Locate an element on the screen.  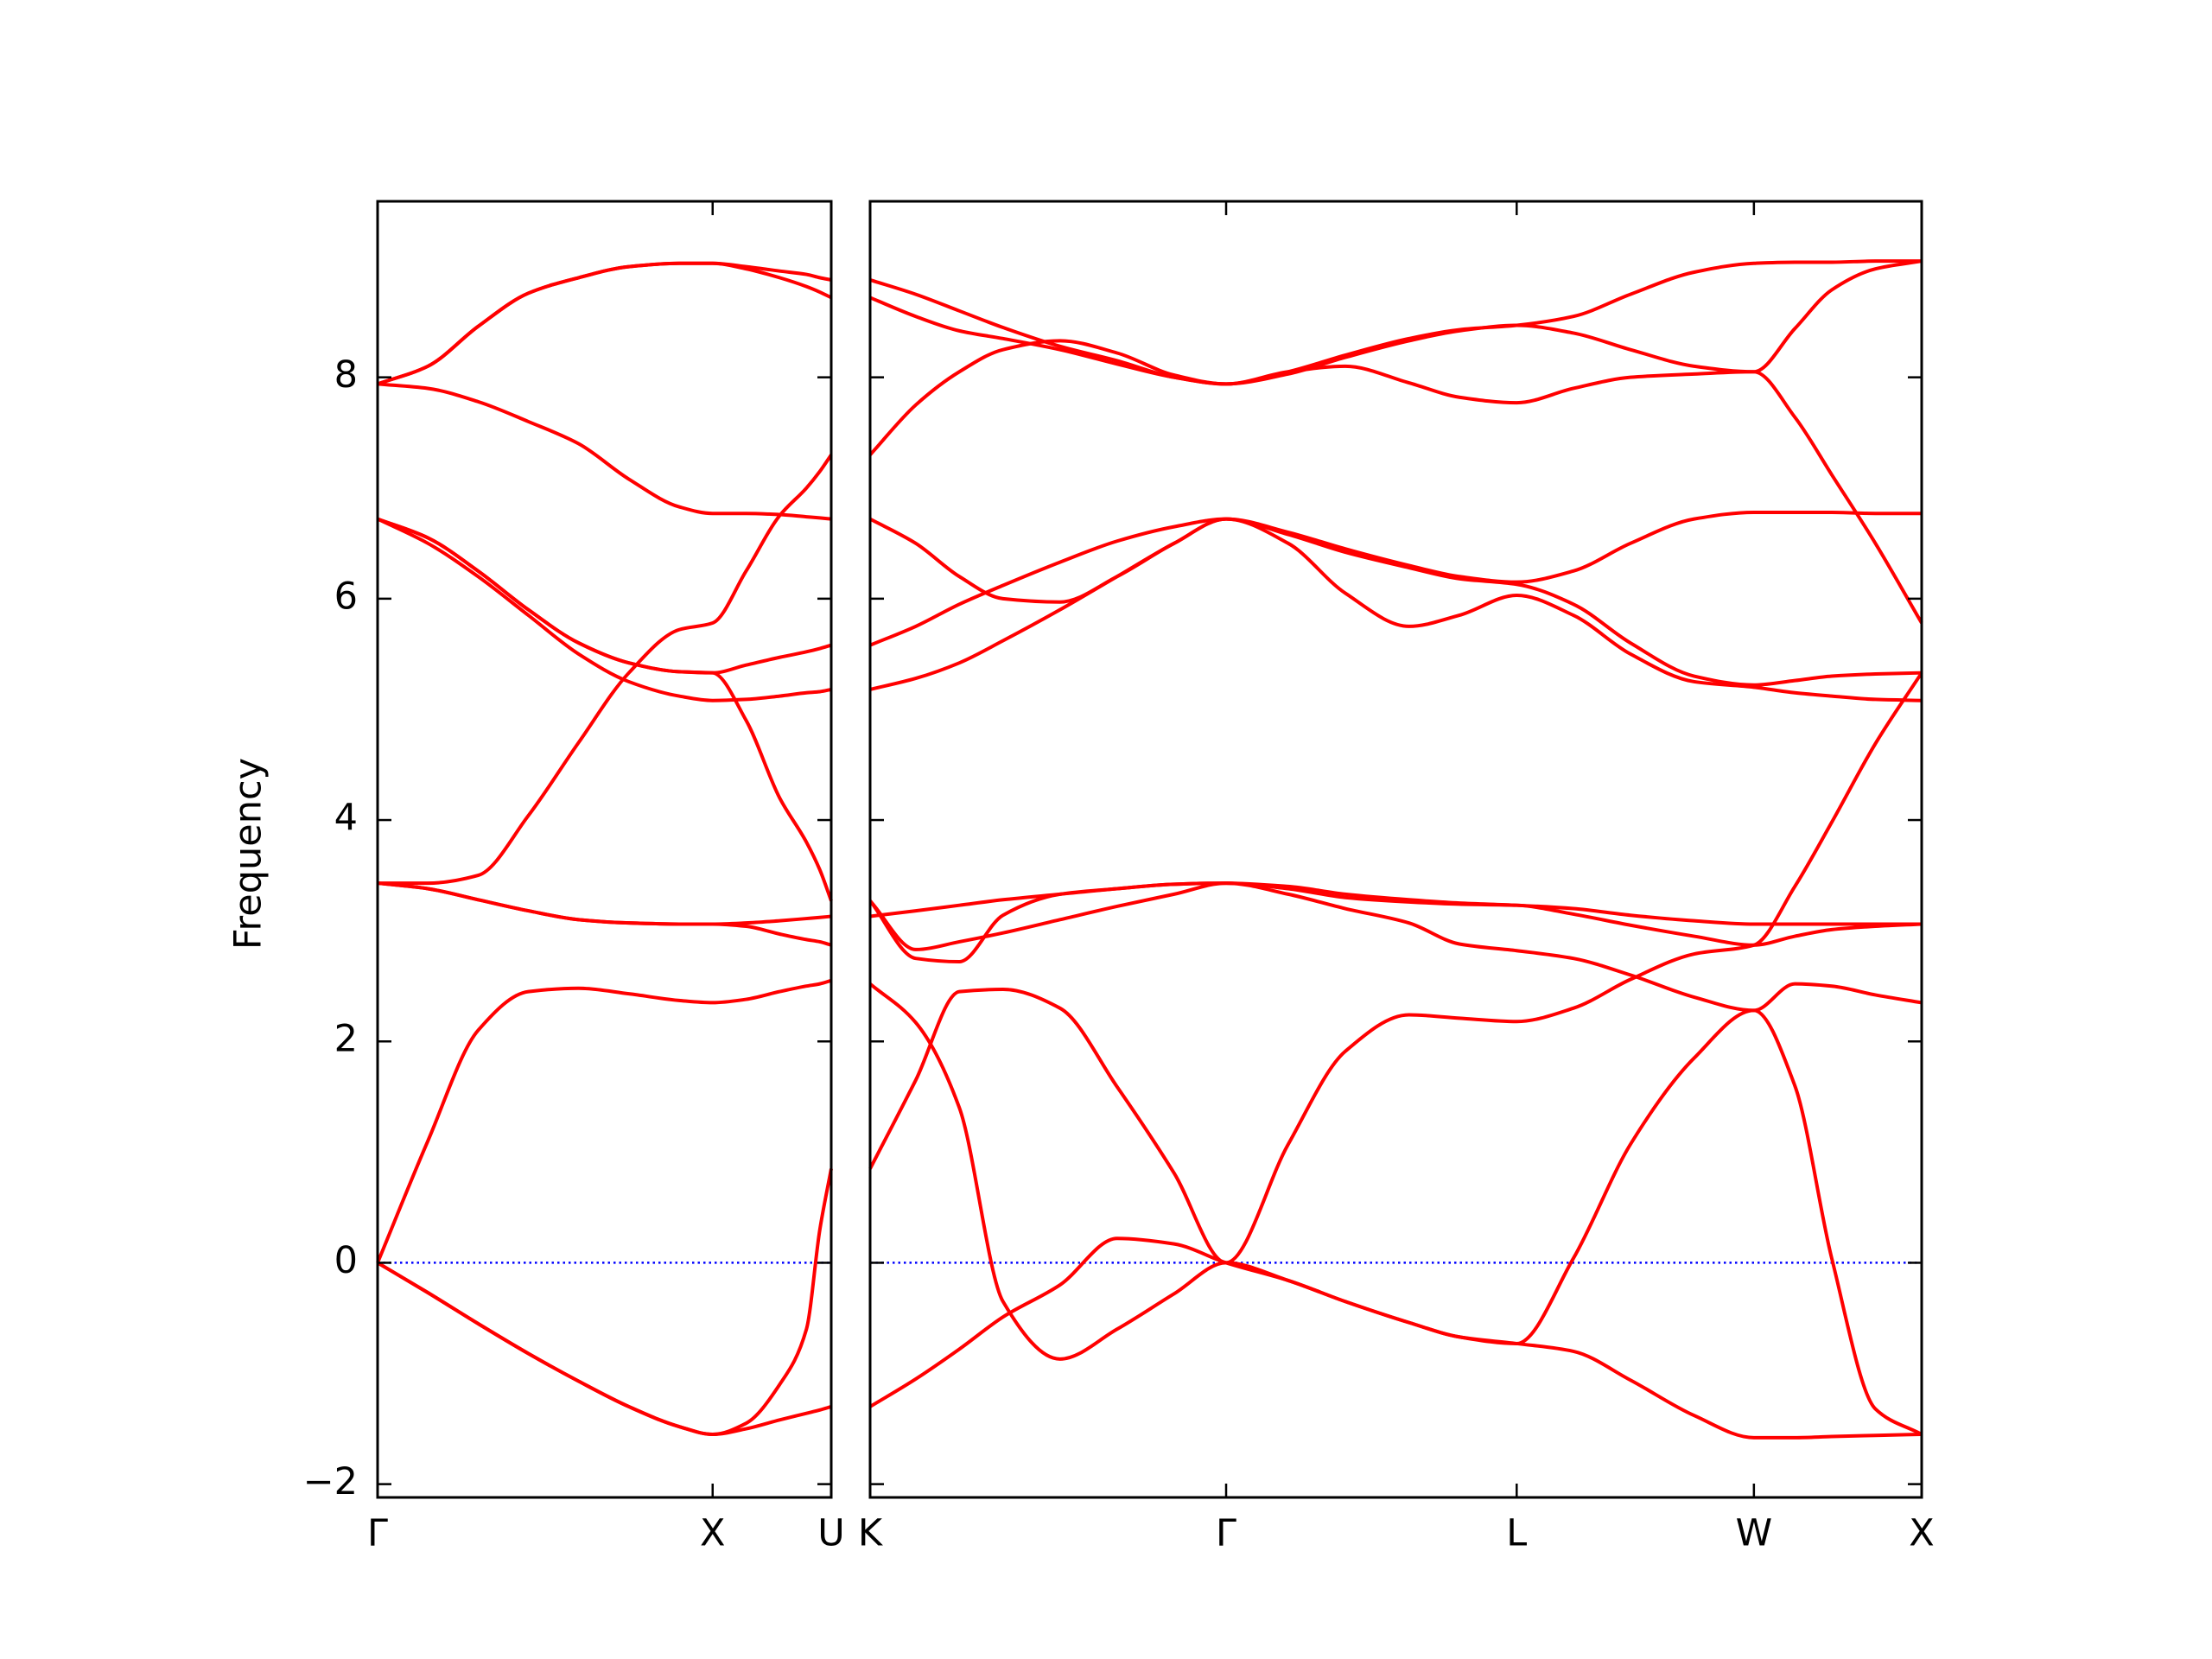
y-tick-label: −2 is located at coordinates (330, 1481).